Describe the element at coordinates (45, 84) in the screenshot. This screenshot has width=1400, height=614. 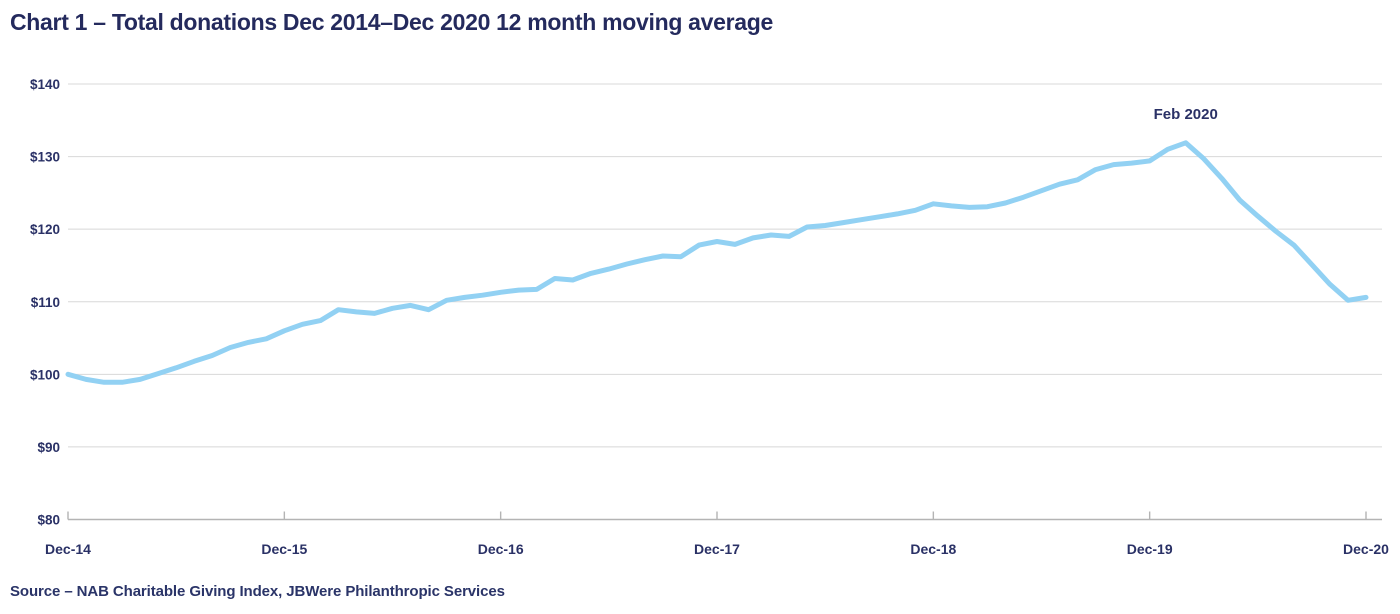
I see `y-tick-label: $140` at that location.